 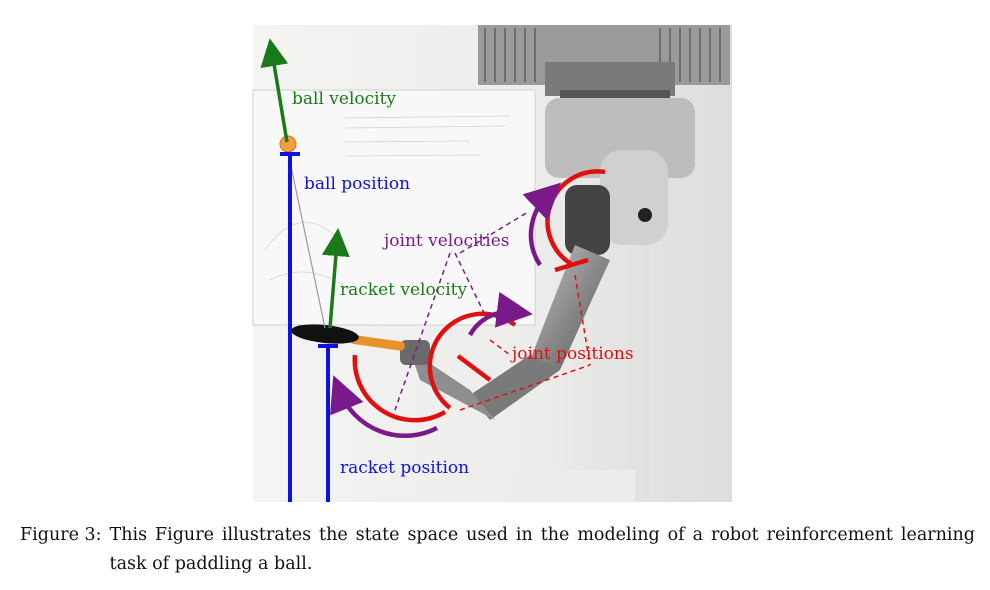 I want to click on ball-velocity-arrow, so click(x=274, y=90).